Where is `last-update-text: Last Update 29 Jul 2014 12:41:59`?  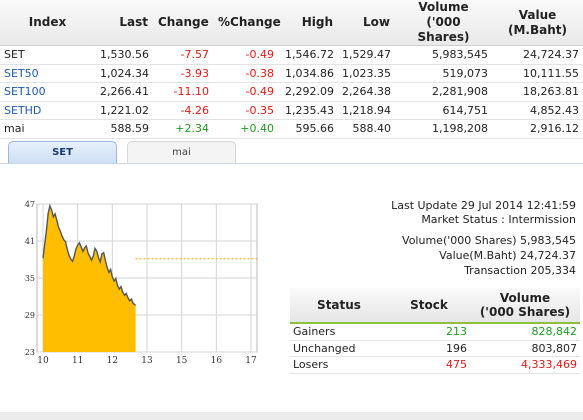
last-update-text: Last Update 29 Jul 2014 12:41:59 is located at coordinates (483, 205).